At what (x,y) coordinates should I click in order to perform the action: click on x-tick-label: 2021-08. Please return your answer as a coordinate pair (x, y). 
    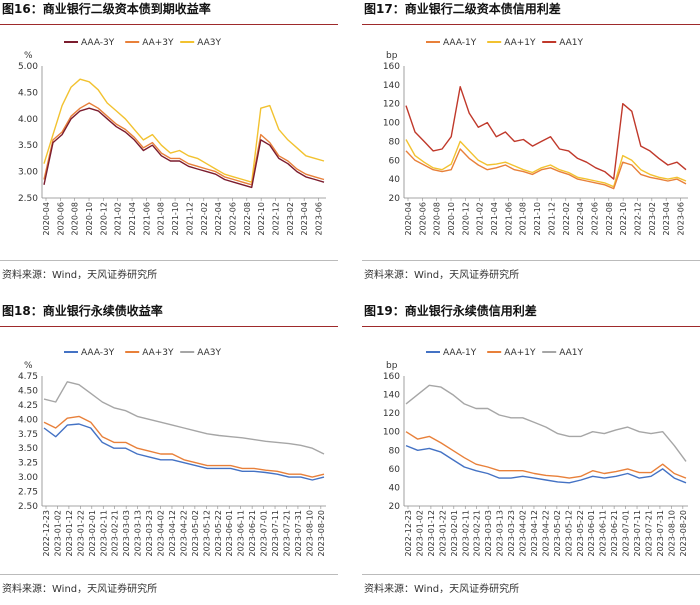
    Looking at the image, I should click on (523, 218).